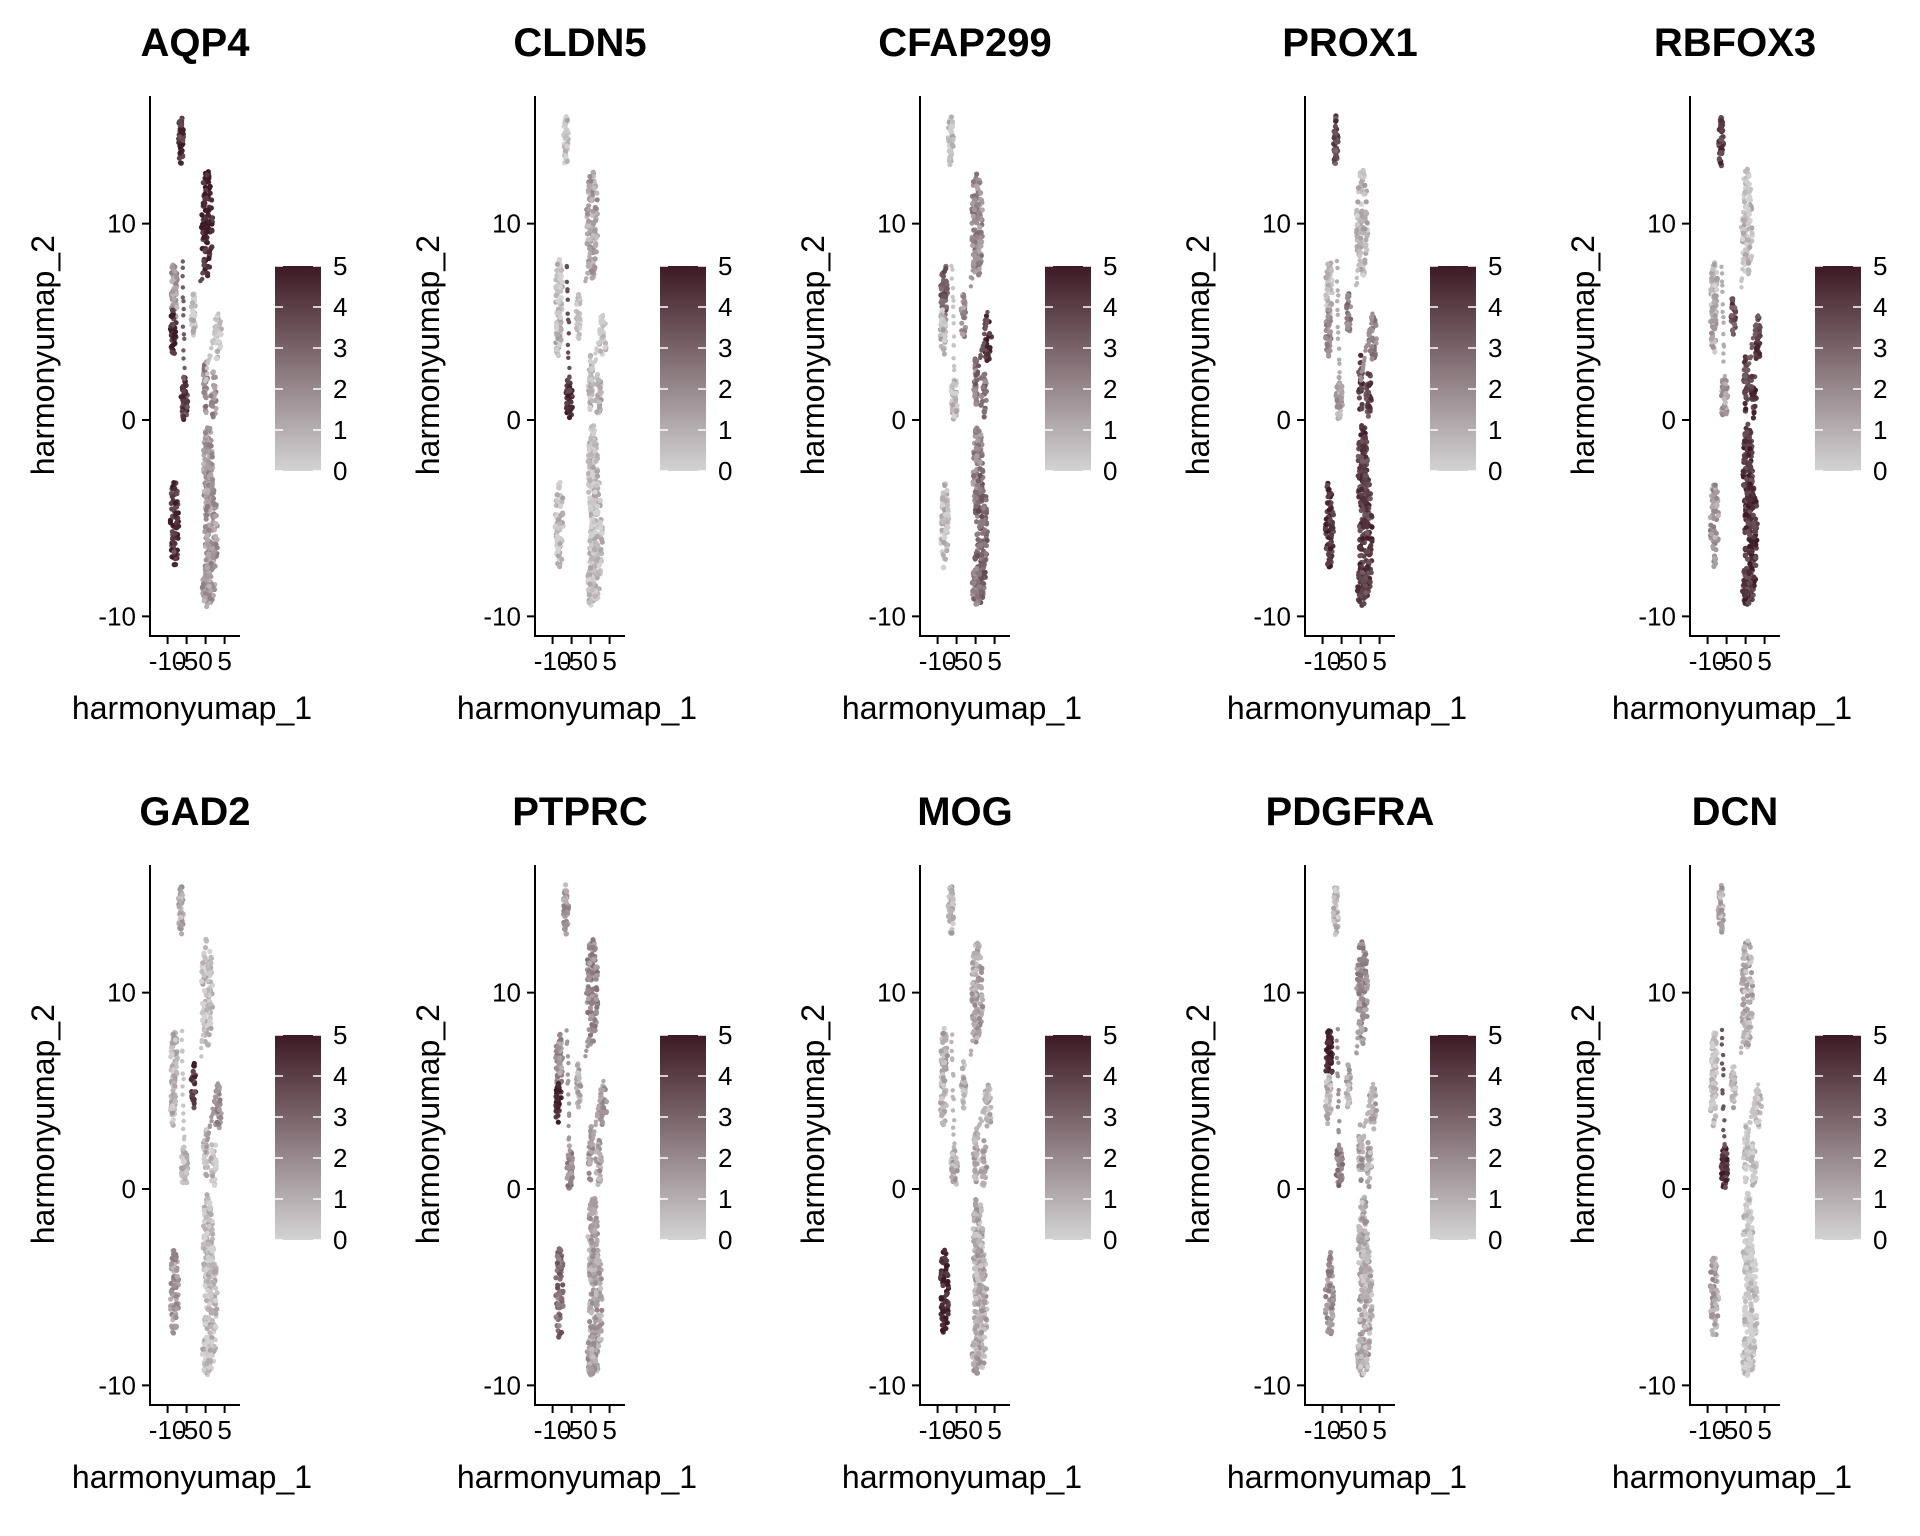 The image size is (1920, 1536). I want to click on y-axis-title: harmonyumap_2, so click(1583, 355).